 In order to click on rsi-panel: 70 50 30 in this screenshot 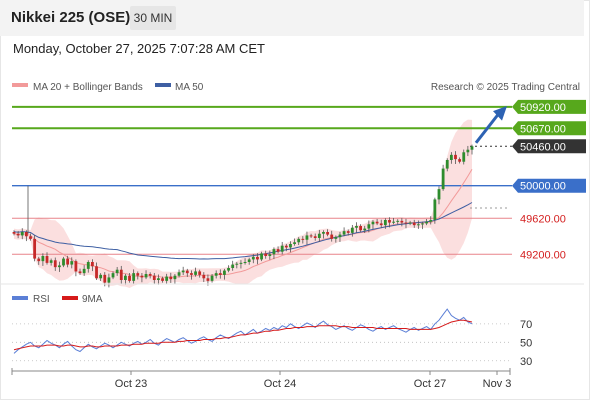, I will do `click(272, 338)`.